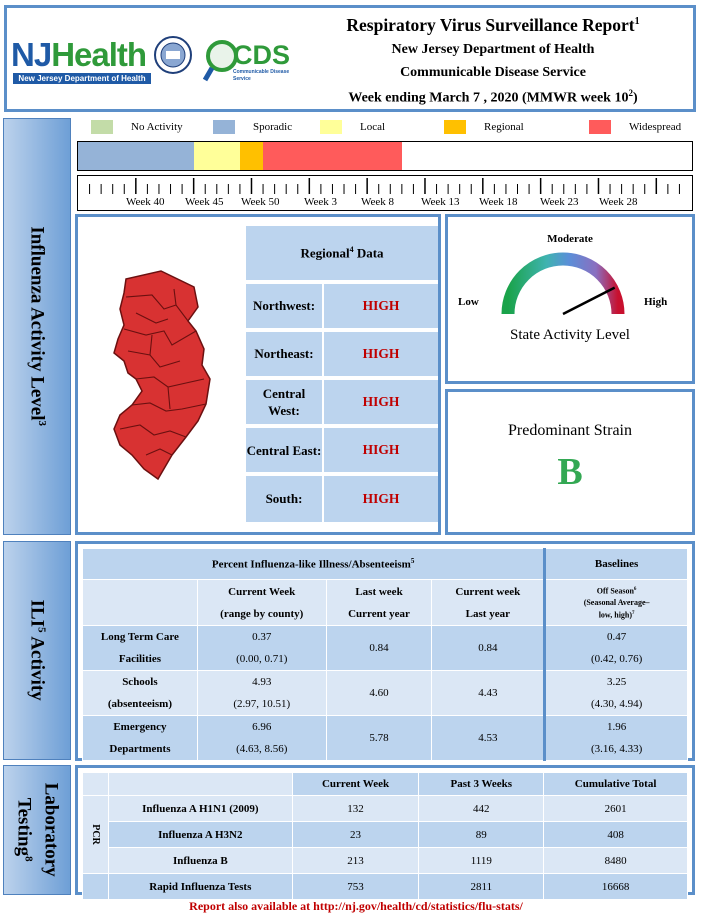 The height and width of the screenshot is (916, 712). What do you see at coordinates (262, 55) in the screenshot?
I see `logo-cds-text: CDS` at bounding box center [262, 55].